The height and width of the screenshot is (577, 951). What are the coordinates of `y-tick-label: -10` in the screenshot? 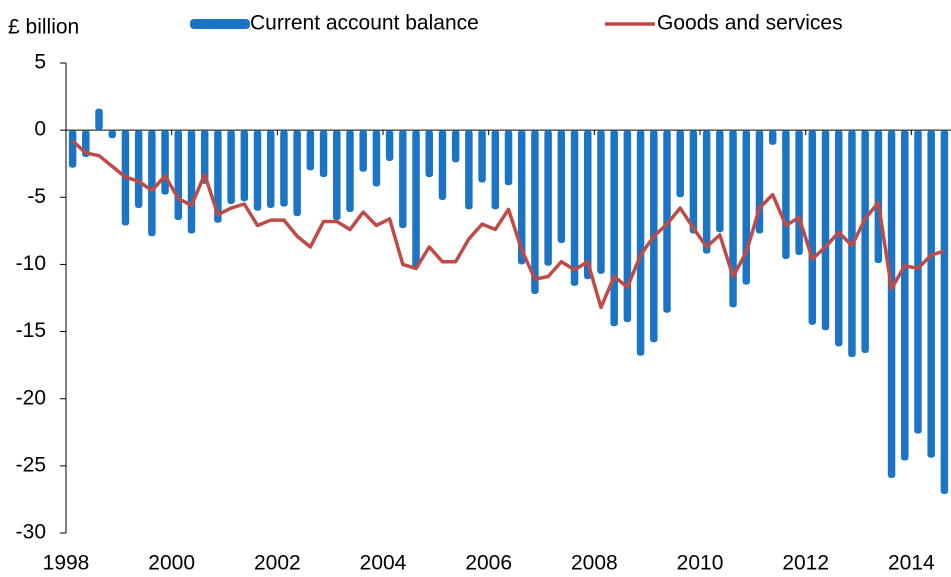 It's located at (31, 263).